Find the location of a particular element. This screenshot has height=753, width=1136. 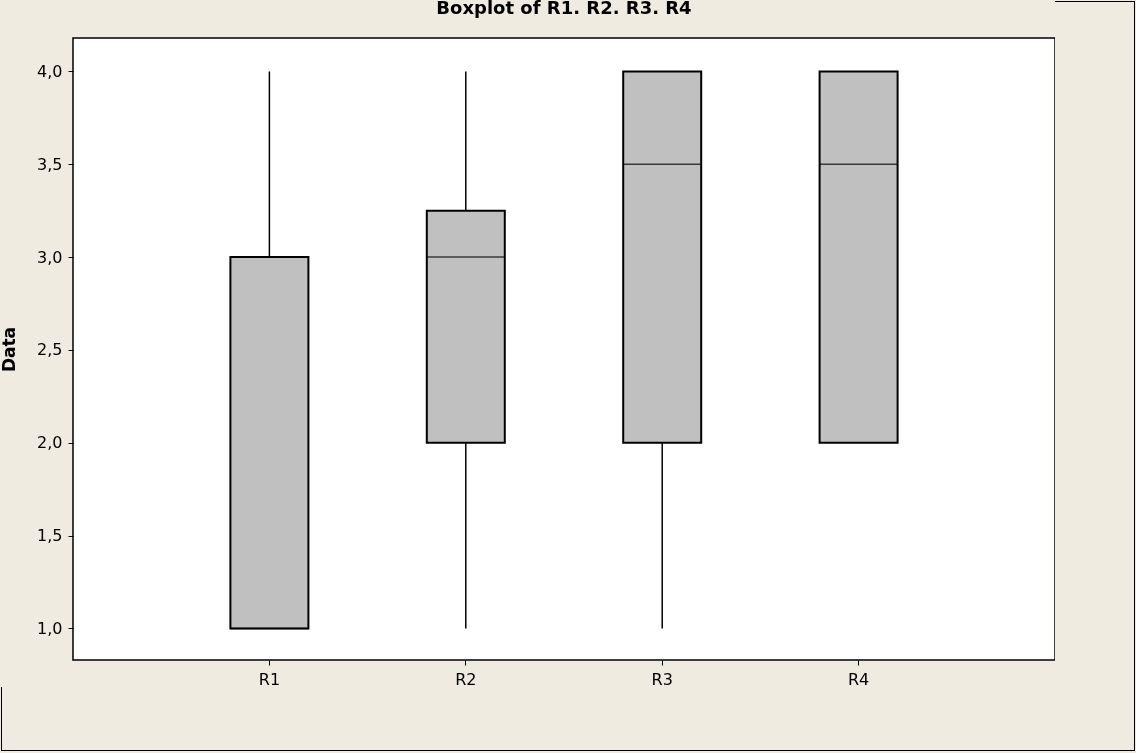

y-tick-label: 2,5 is located at coordinates (50, 350).